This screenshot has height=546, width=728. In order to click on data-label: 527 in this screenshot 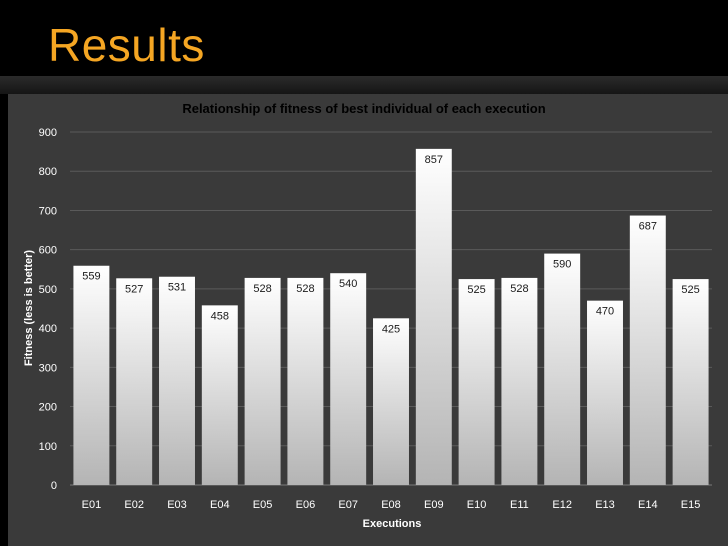, I will do `click(134, 289)`.